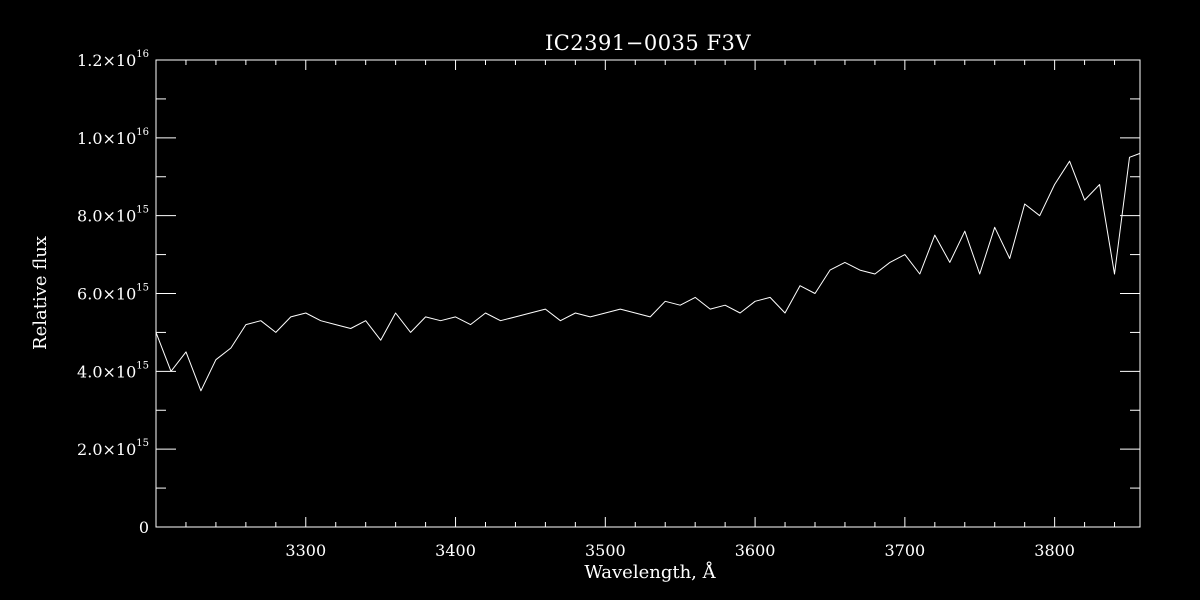 The width and height of the screenshot is (1200, 600). What do you see at coordinates (113, 370) in the screenshot?
I see `y-tick-label: 4.0×10¹⁵` at bounding box center [113, 370].